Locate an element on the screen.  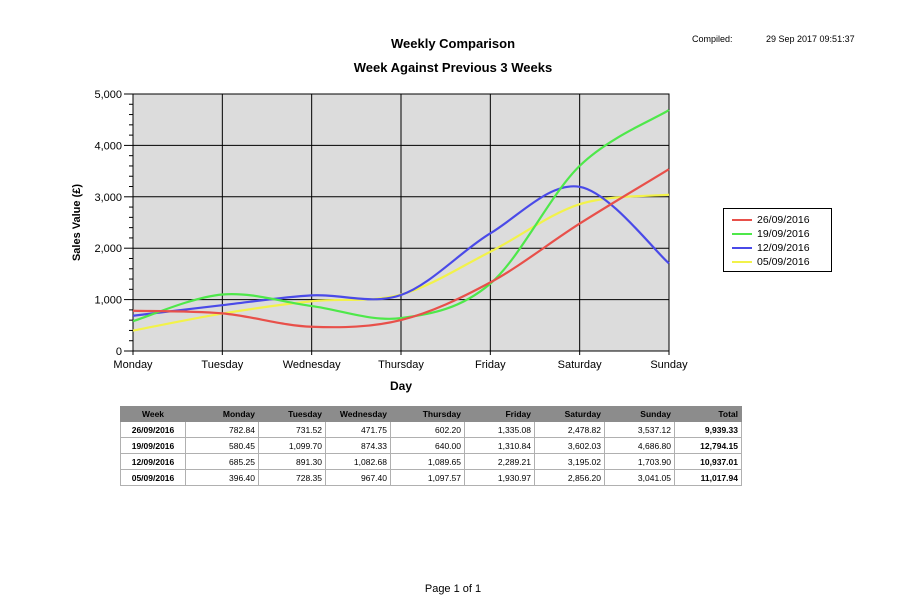
y-tick-label: 4,000 is located at coordinates (108, 146).